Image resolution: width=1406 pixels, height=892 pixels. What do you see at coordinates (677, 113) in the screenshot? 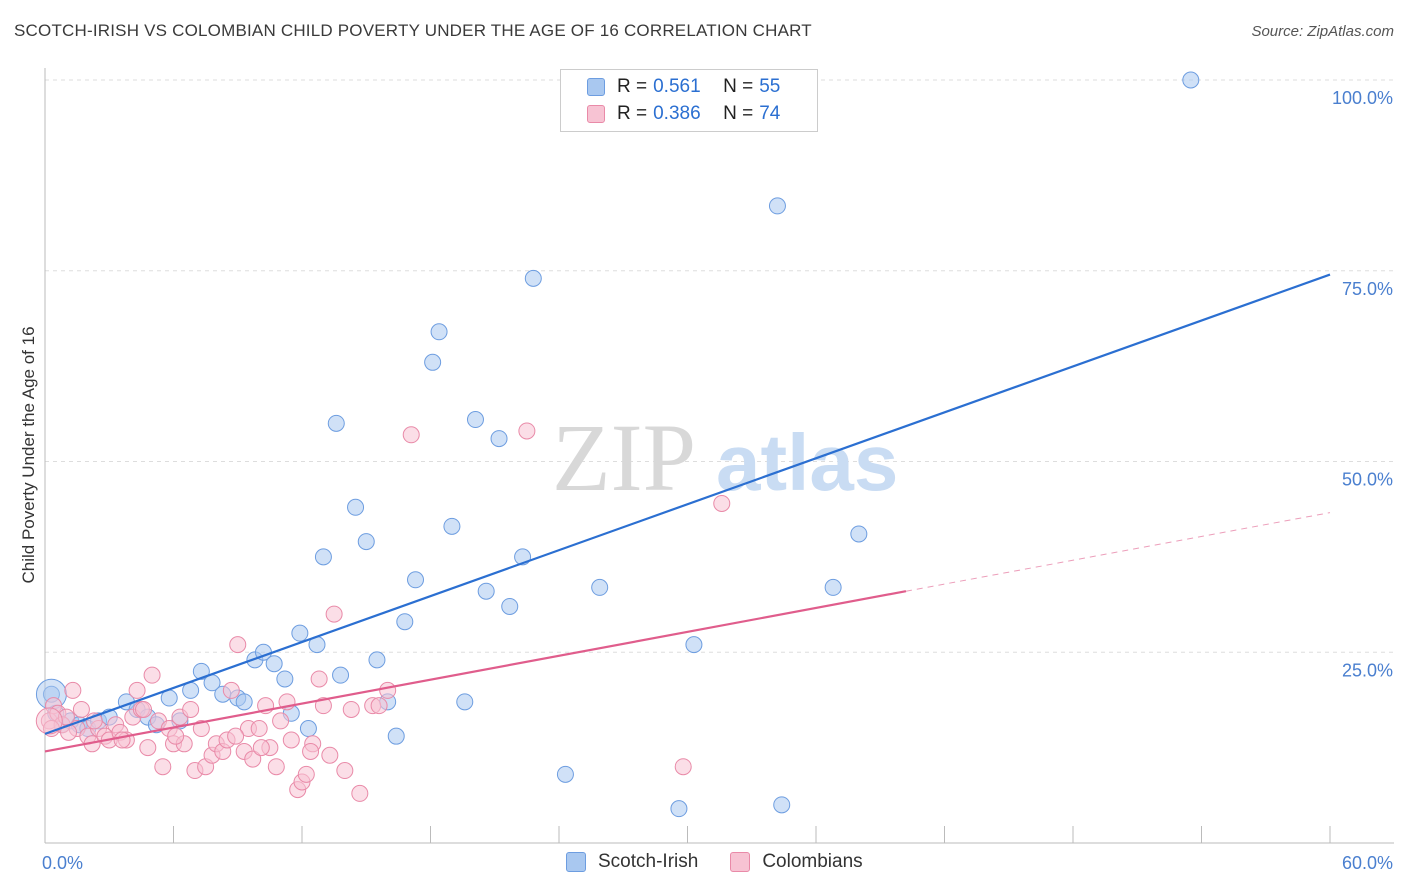
I see `legend-r-value: 0.386` at bounding box center [677, 113].